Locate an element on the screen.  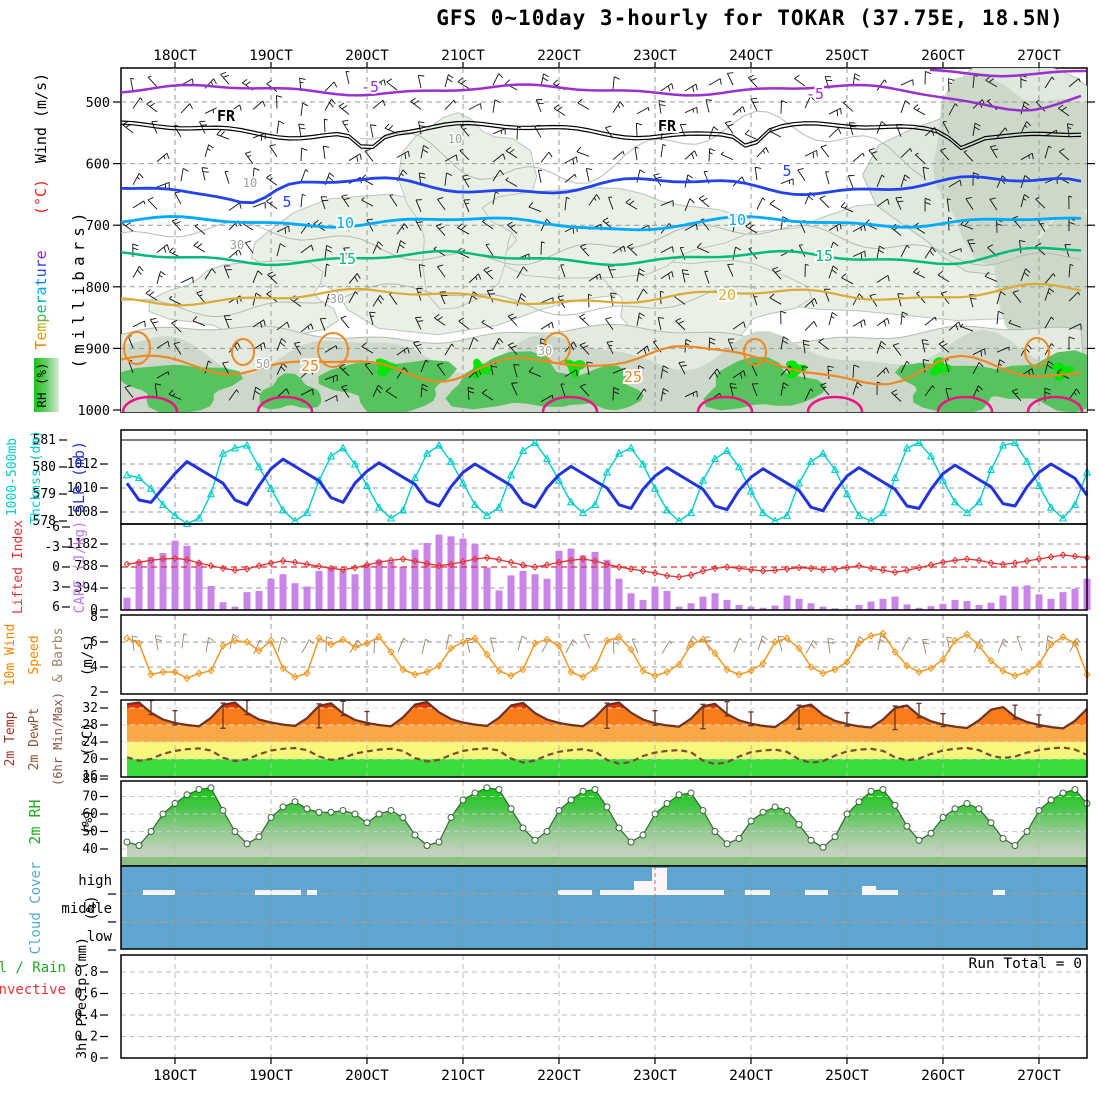
temp-contour-30-arc is located at coordinates (835, 403).